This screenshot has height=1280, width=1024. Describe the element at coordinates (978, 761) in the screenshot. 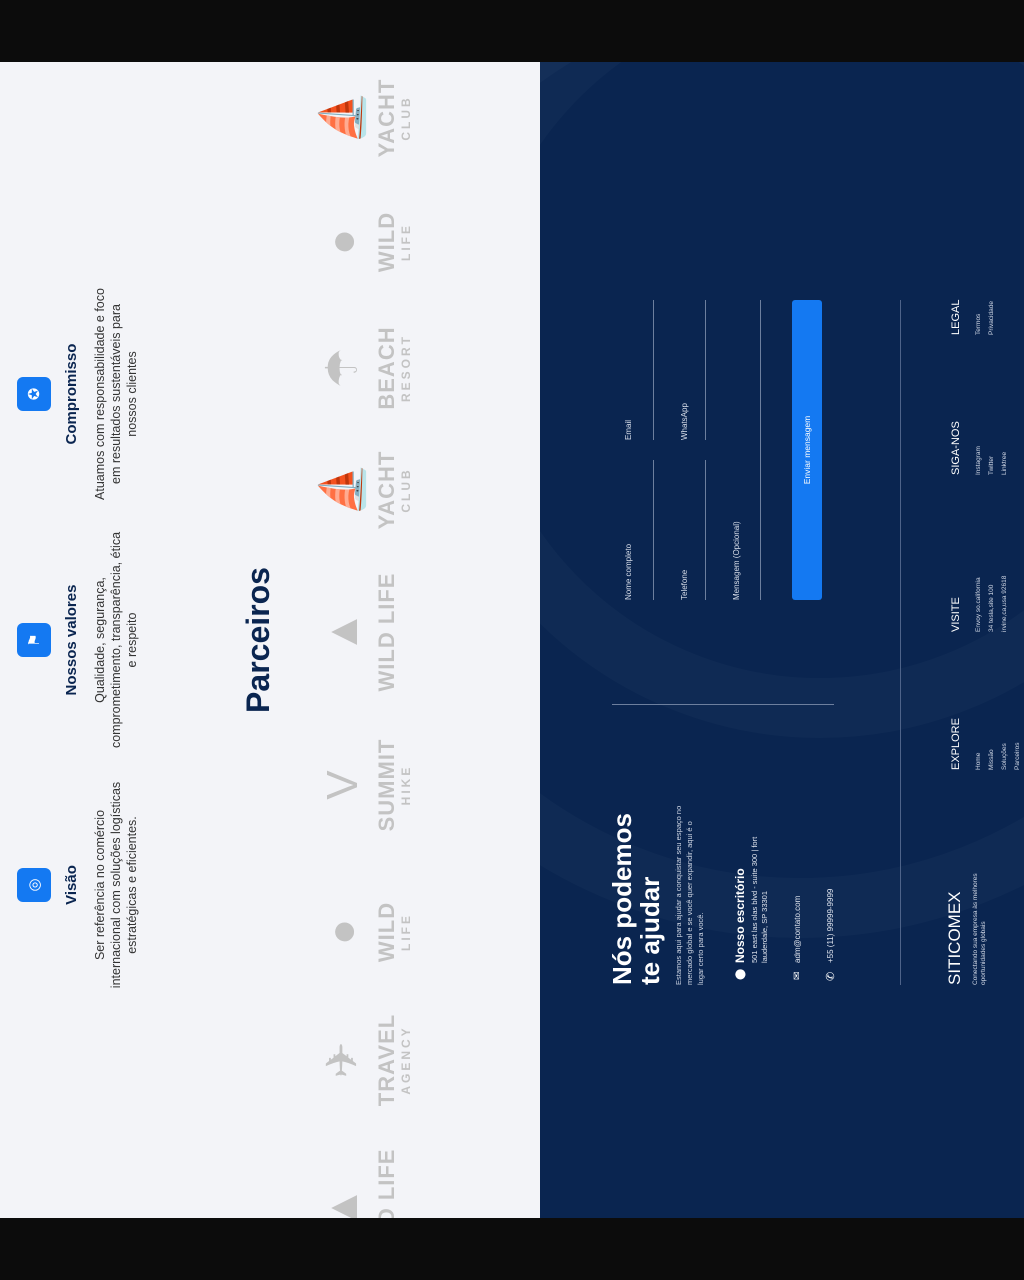

I see `footer-link: Home` at that location.